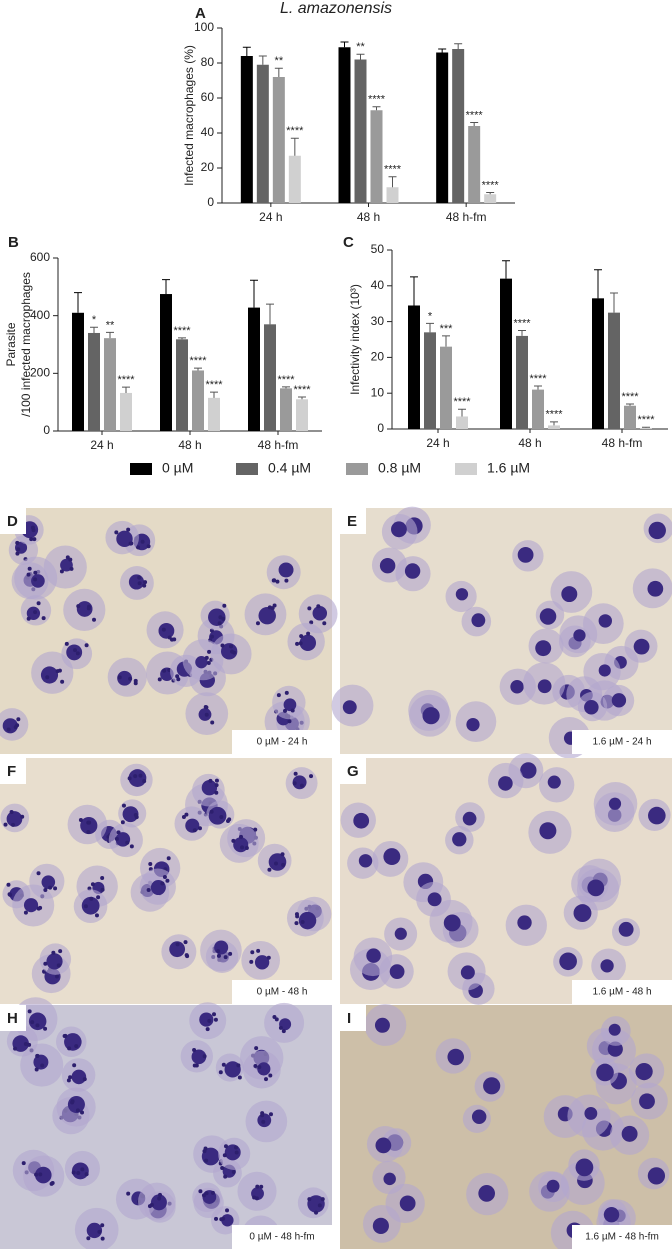 Image resolution: width=672 pixels, height=1249 pixels. What do you see at coordinates (378, 392) in the screenshot?
I see `y-tick-label: 10` at bounding box center [378, 392].